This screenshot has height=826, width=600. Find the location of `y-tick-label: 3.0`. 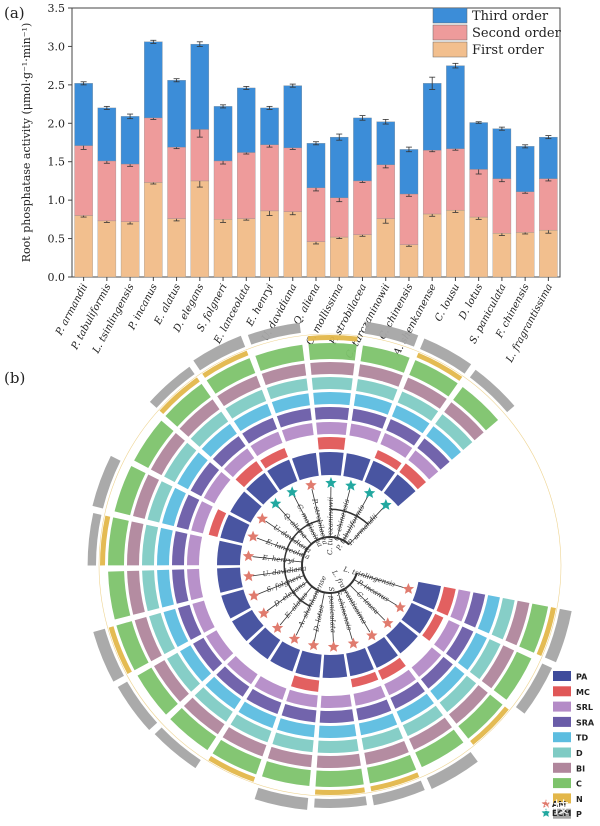

y-tick-label: 3.0 is located at coordinates (57, 46).